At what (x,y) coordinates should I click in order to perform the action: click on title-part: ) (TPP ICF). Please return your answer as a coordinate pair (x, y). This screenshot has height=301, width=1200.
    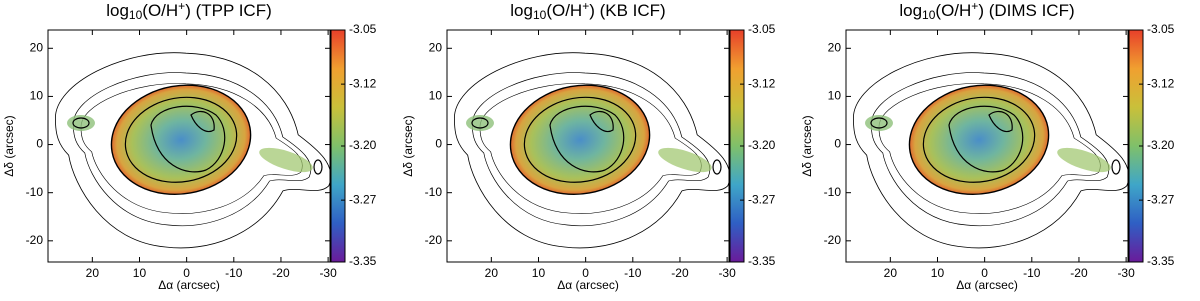
    Looking at the image, I should click on (228, 10).